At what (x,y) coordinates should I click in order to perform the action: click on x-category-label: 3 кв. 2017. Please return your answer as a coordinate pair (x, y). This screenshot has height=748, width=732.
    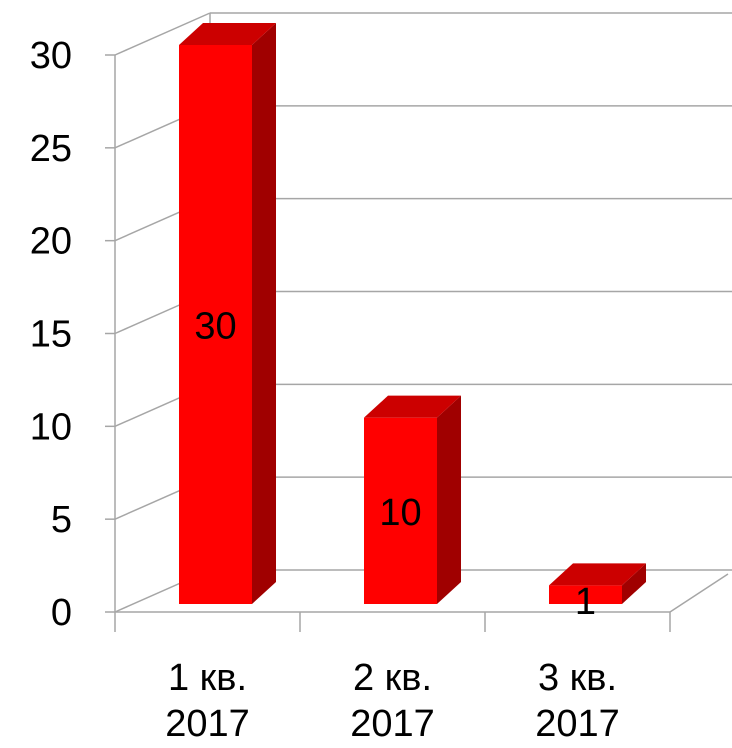
    Looking at the image, I should click on (577, 701).